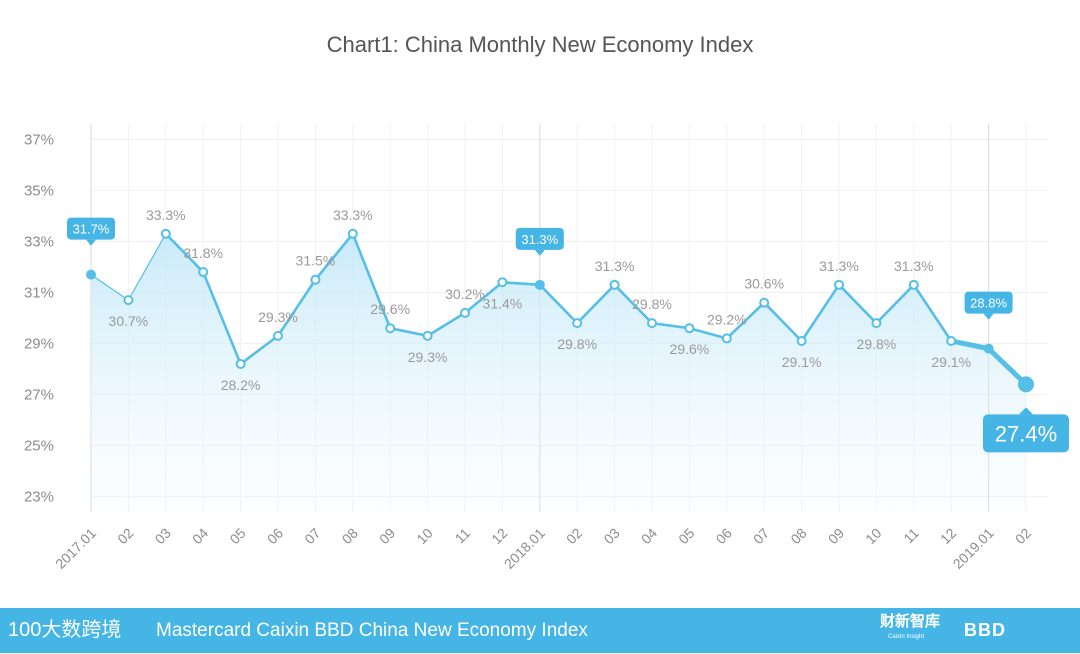  I want to click on y-tick-label: 23%, so click(39, 497).